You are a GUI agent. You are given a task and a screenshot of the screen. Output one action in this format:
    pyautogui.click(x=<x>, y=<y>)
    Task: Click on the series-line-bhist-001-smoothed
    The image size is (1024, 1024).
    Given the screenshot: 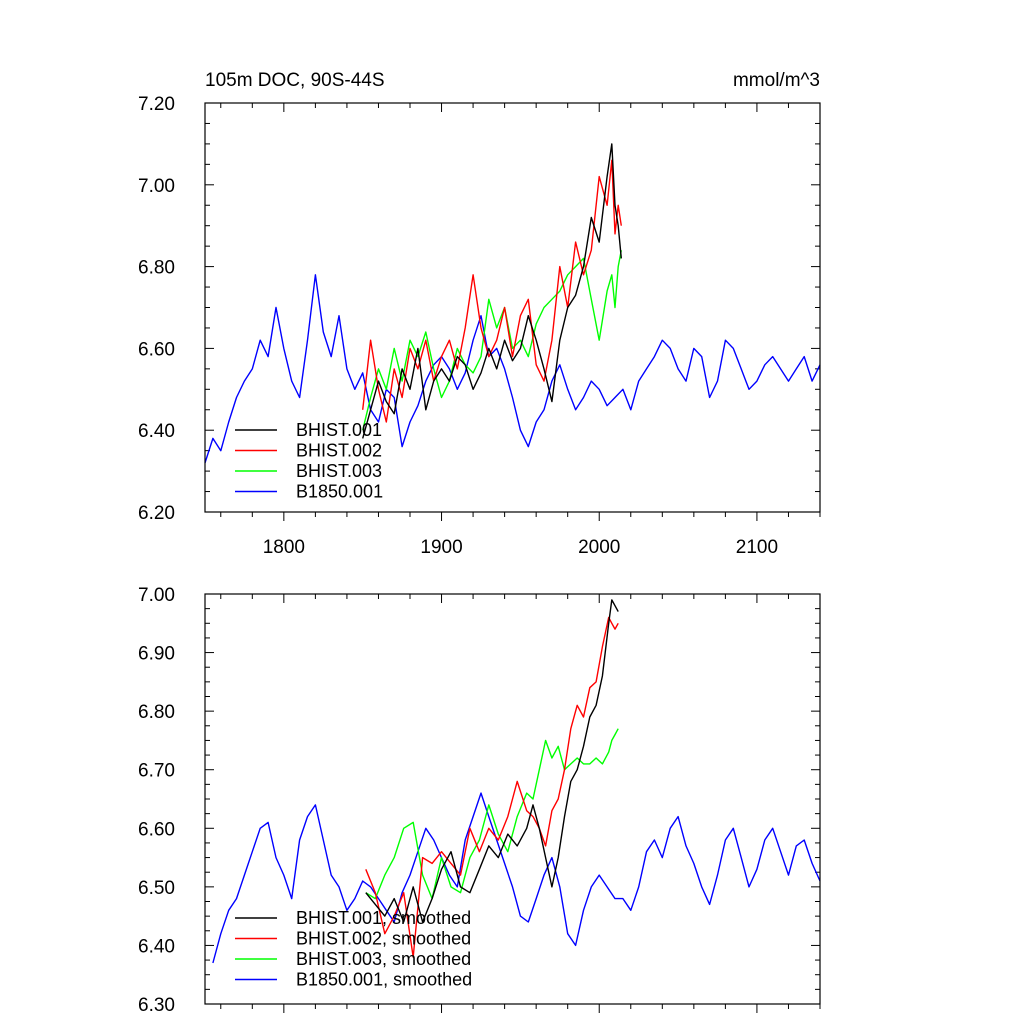 What is the action you would take?
    pyautogui.click(x=492, y=761)
    